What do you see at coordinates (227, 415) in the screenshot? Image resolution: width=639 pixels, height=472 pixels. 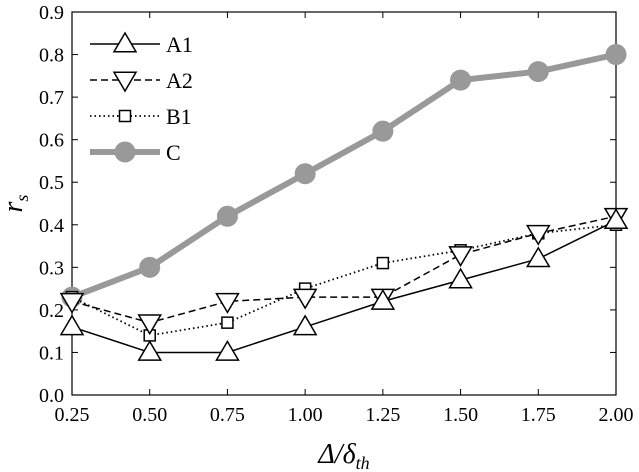 I see `x-tick-label: 0.75` at bounding box center [227, 415].